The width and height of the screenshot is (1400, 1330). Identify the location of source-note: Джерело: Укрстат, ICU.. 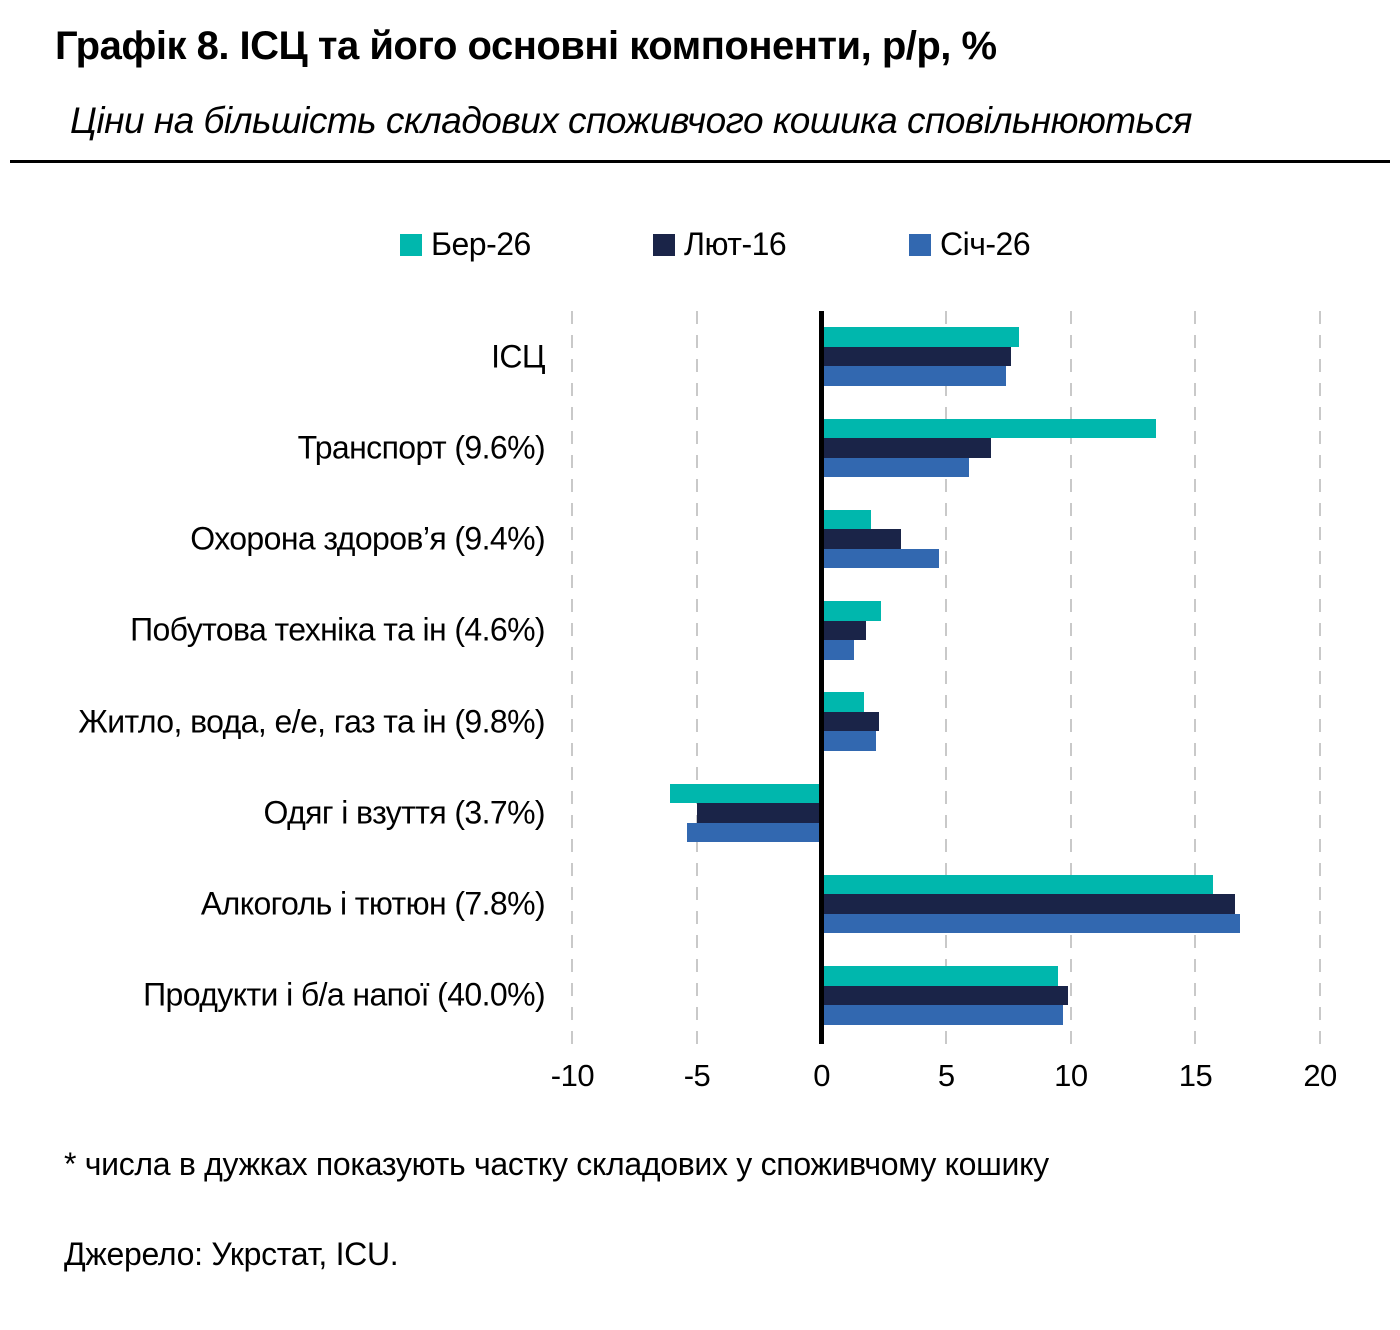
(231, 1254).